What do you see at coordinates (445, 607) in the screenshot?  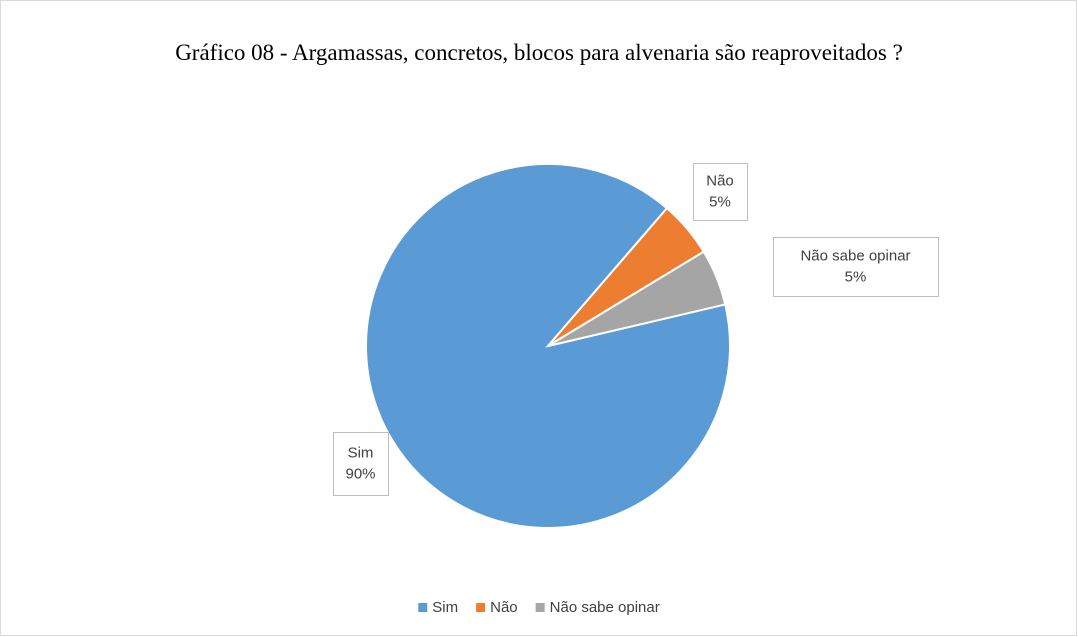 I see `legend-label: Sim` at bounding box center [445, 607].